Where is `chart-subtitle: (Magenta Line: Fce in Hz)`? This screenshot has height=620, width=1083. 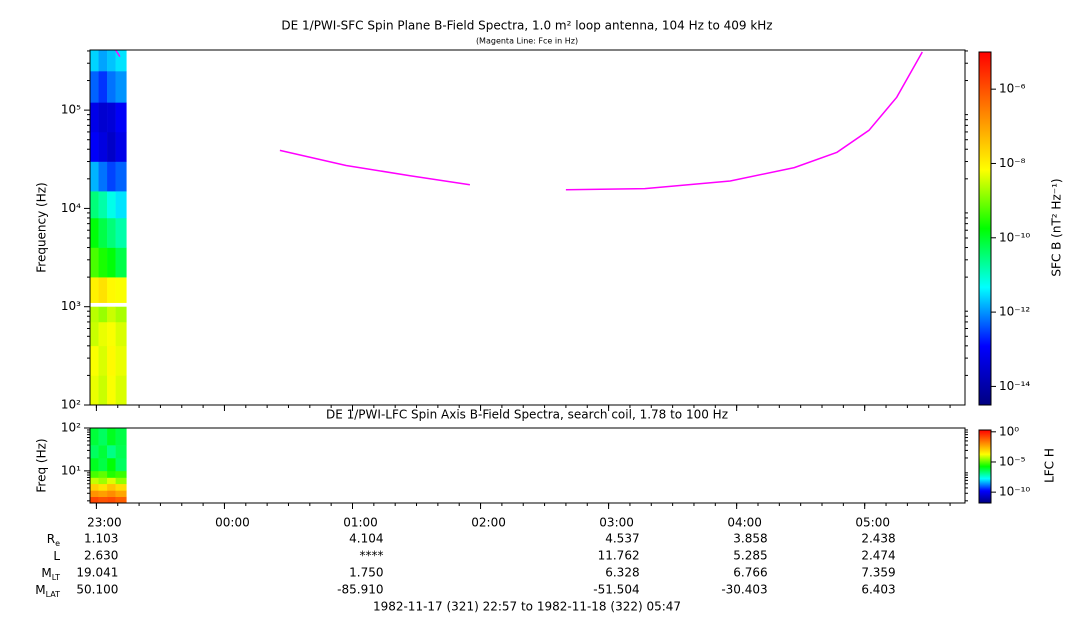
chart-subtitle: (Magenta Line: Fce in Hz) is located at coordinates (527, 41).